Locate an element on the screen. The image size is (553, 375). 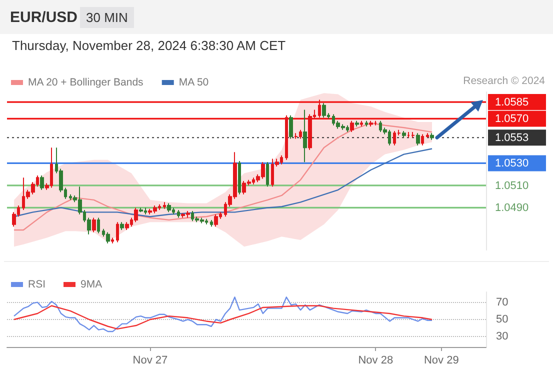
y-tick-label: 1.0585 is located at coordinates (512, 102).